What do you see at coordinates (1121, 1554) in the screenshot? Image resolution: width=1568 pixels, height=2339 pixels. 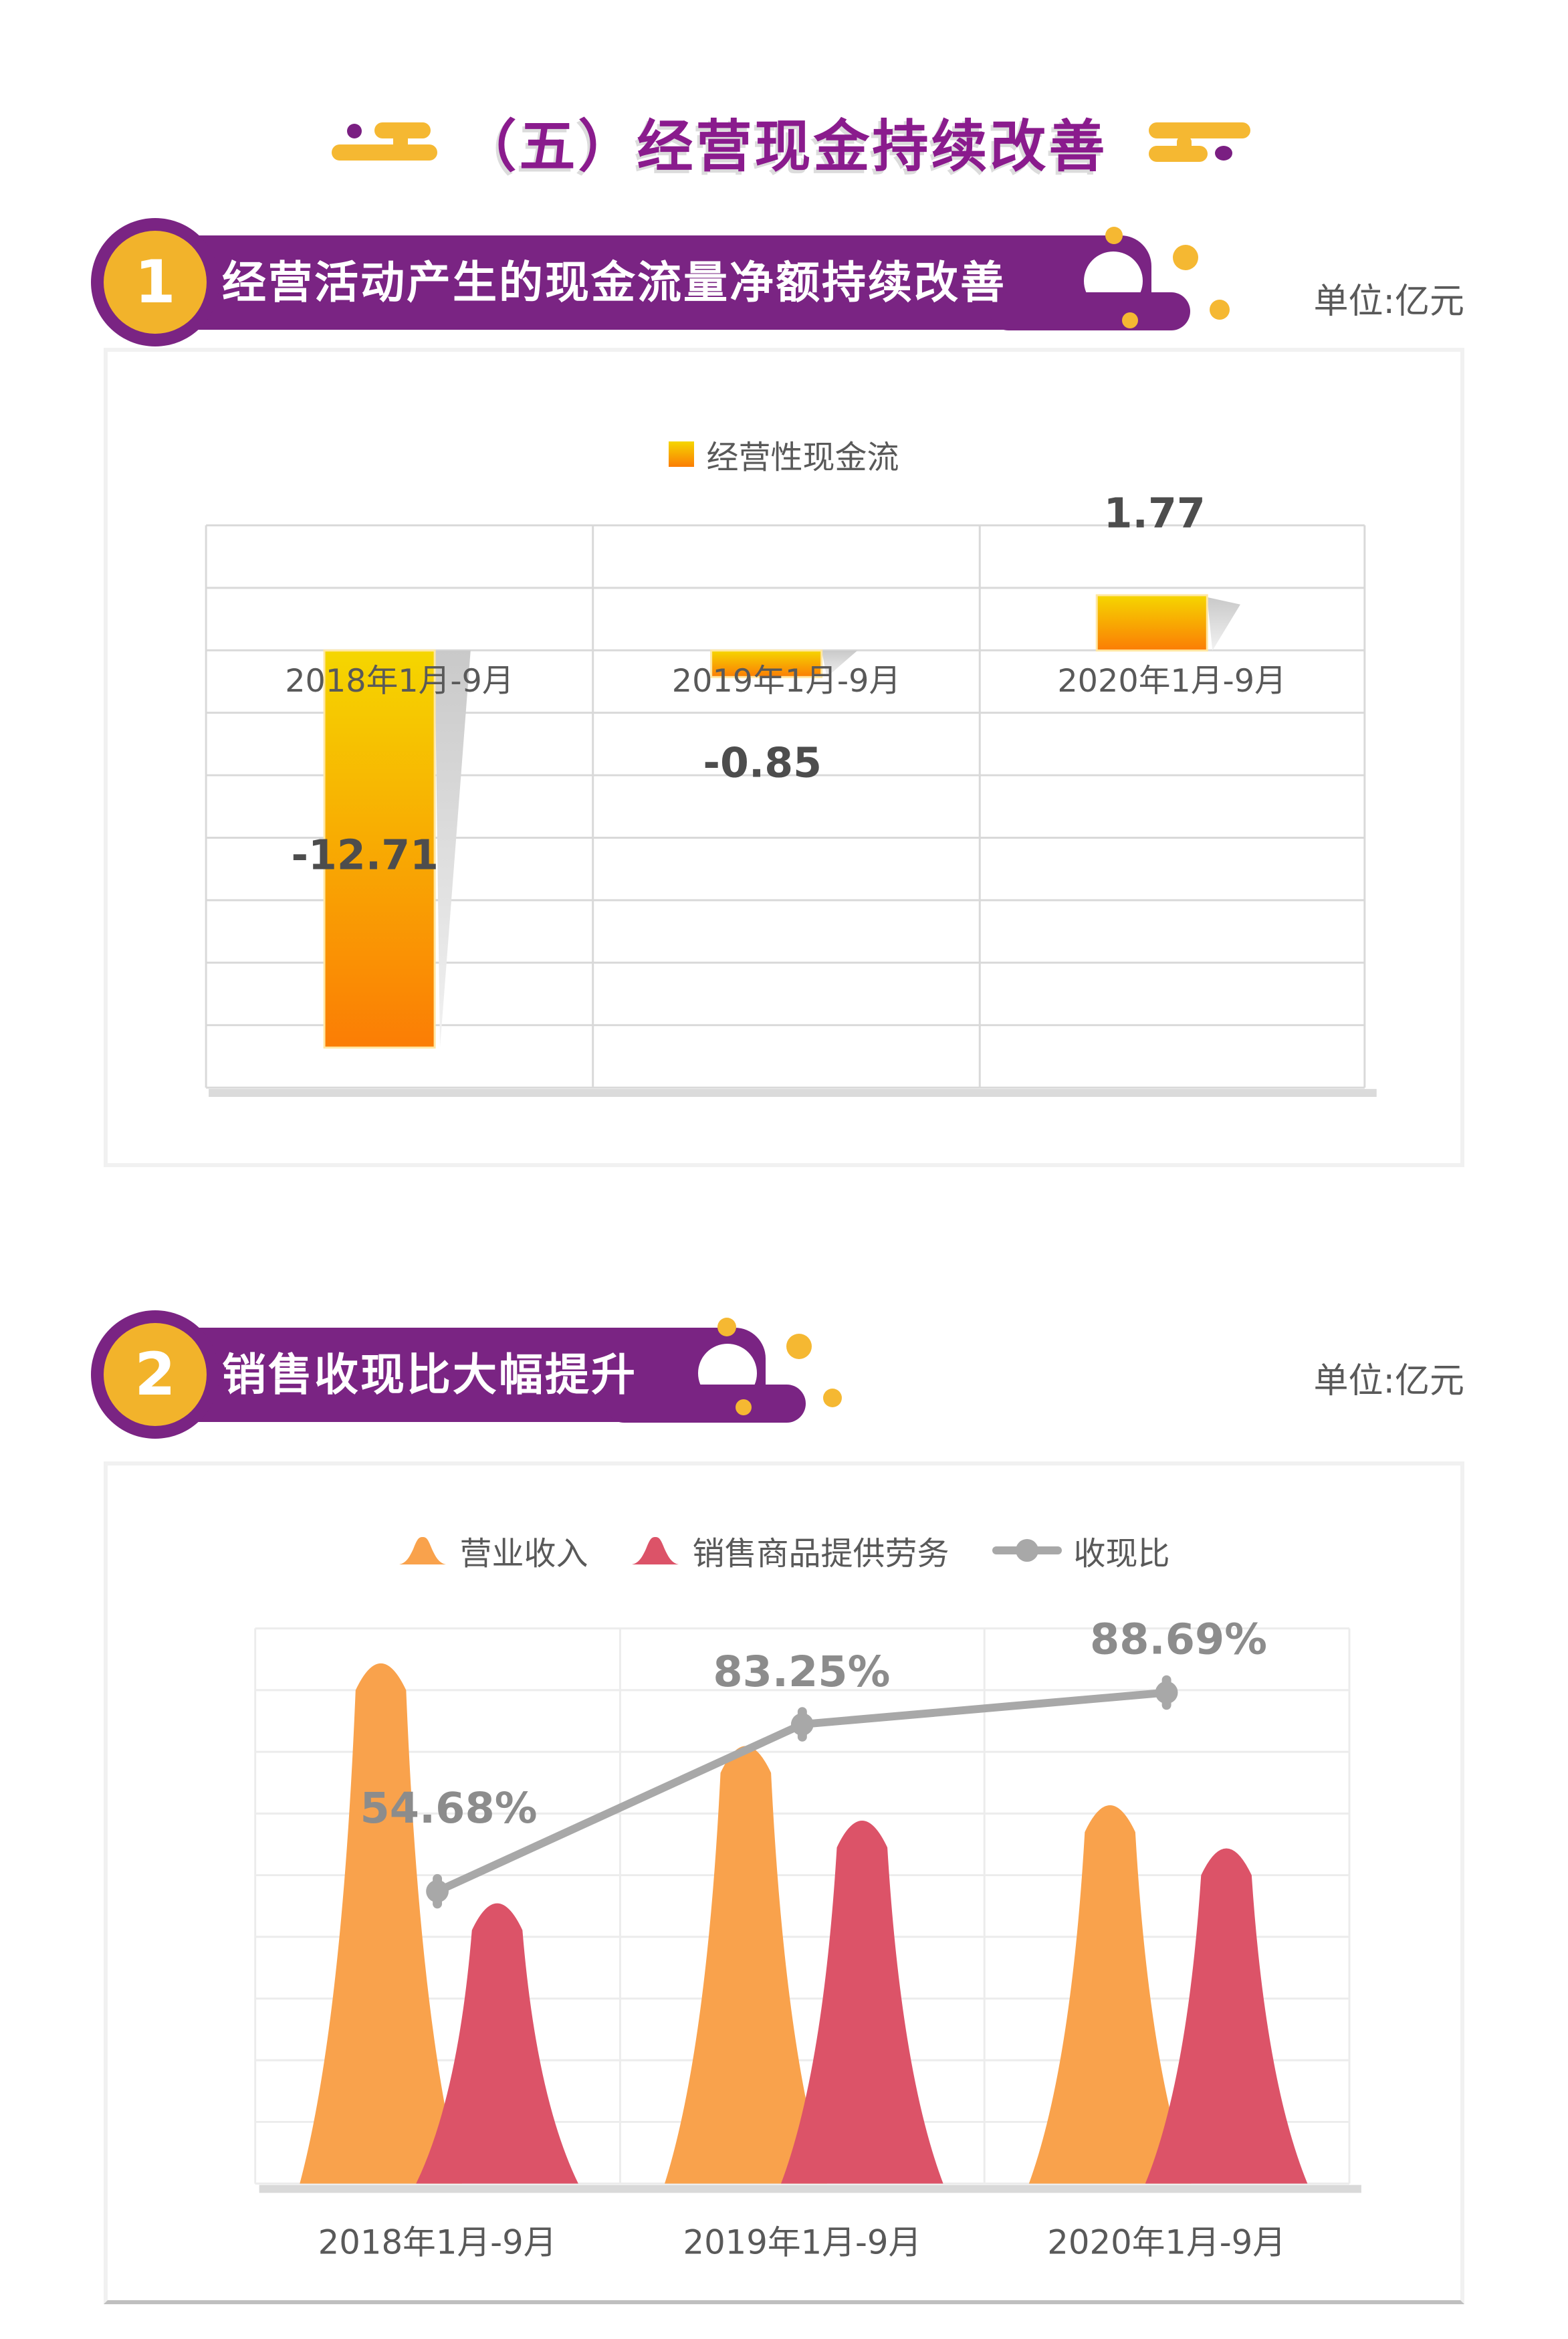 I see `legend-label: 收现比` at bounding box center [1121, 1554].